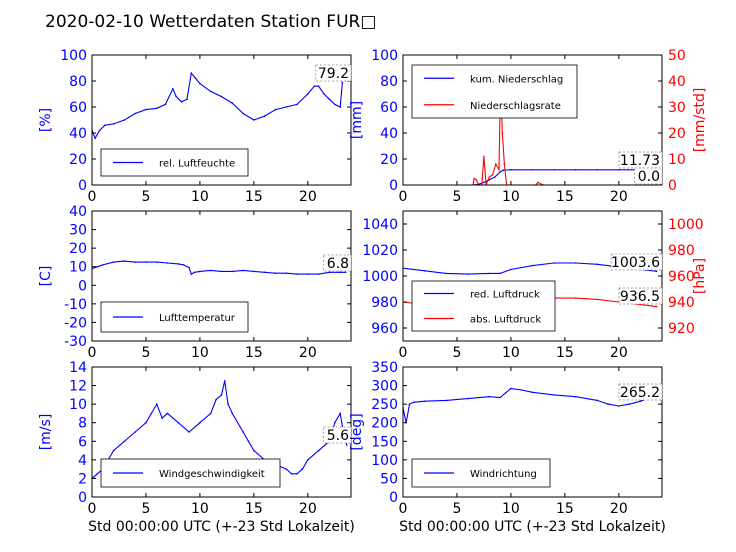 This screenshot has height=552, width=736. What do you see at coordinates (78, 231) in the screenshot?
I see `y-tick-label: 30` at bounding box center [78, 231].